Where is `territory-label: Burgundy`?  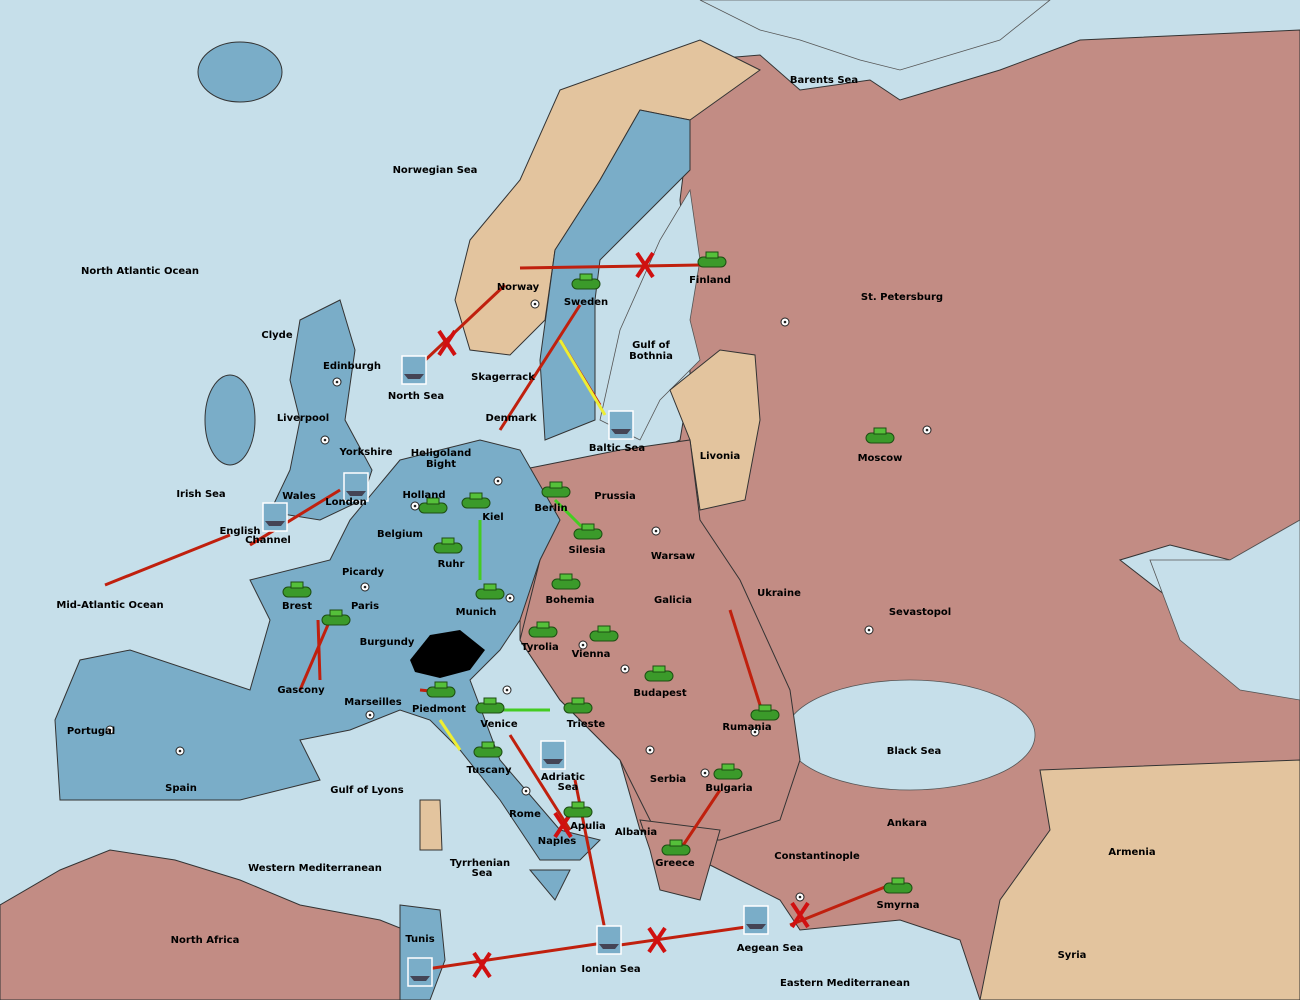 territory-label: Burgundy is located at coordinates (387, 642).